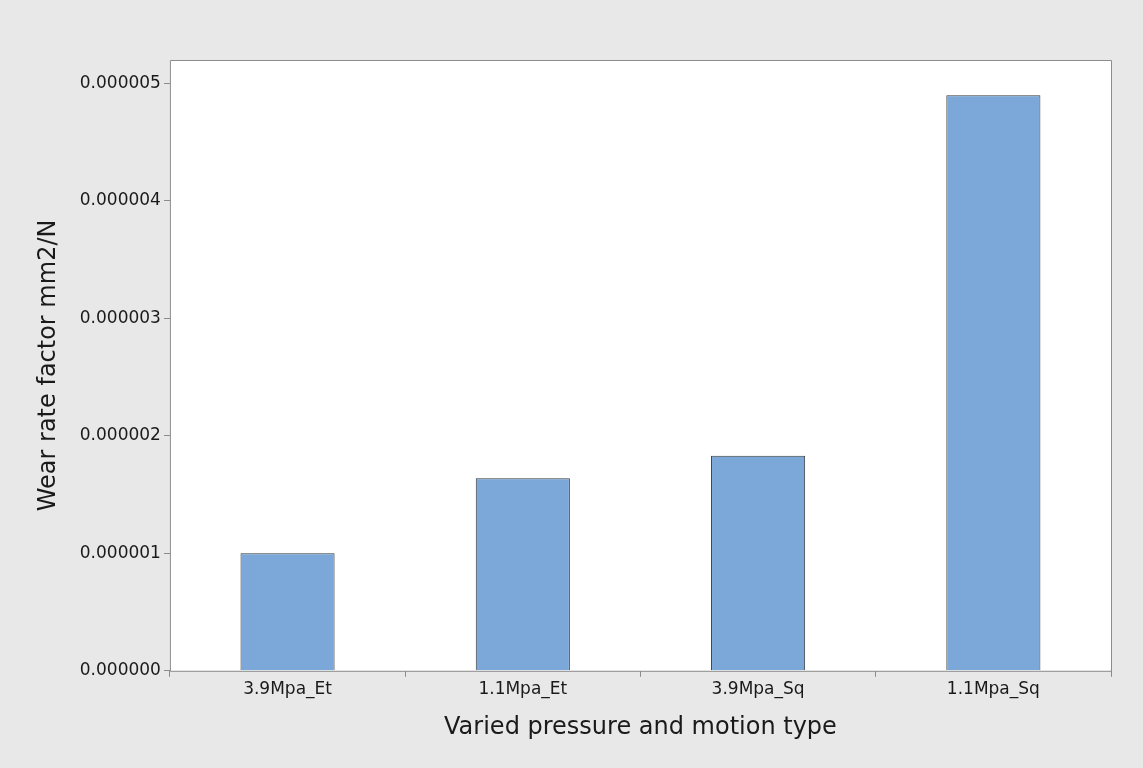  I want to click on y-tick-label: 0.000001, so click(120, 551).